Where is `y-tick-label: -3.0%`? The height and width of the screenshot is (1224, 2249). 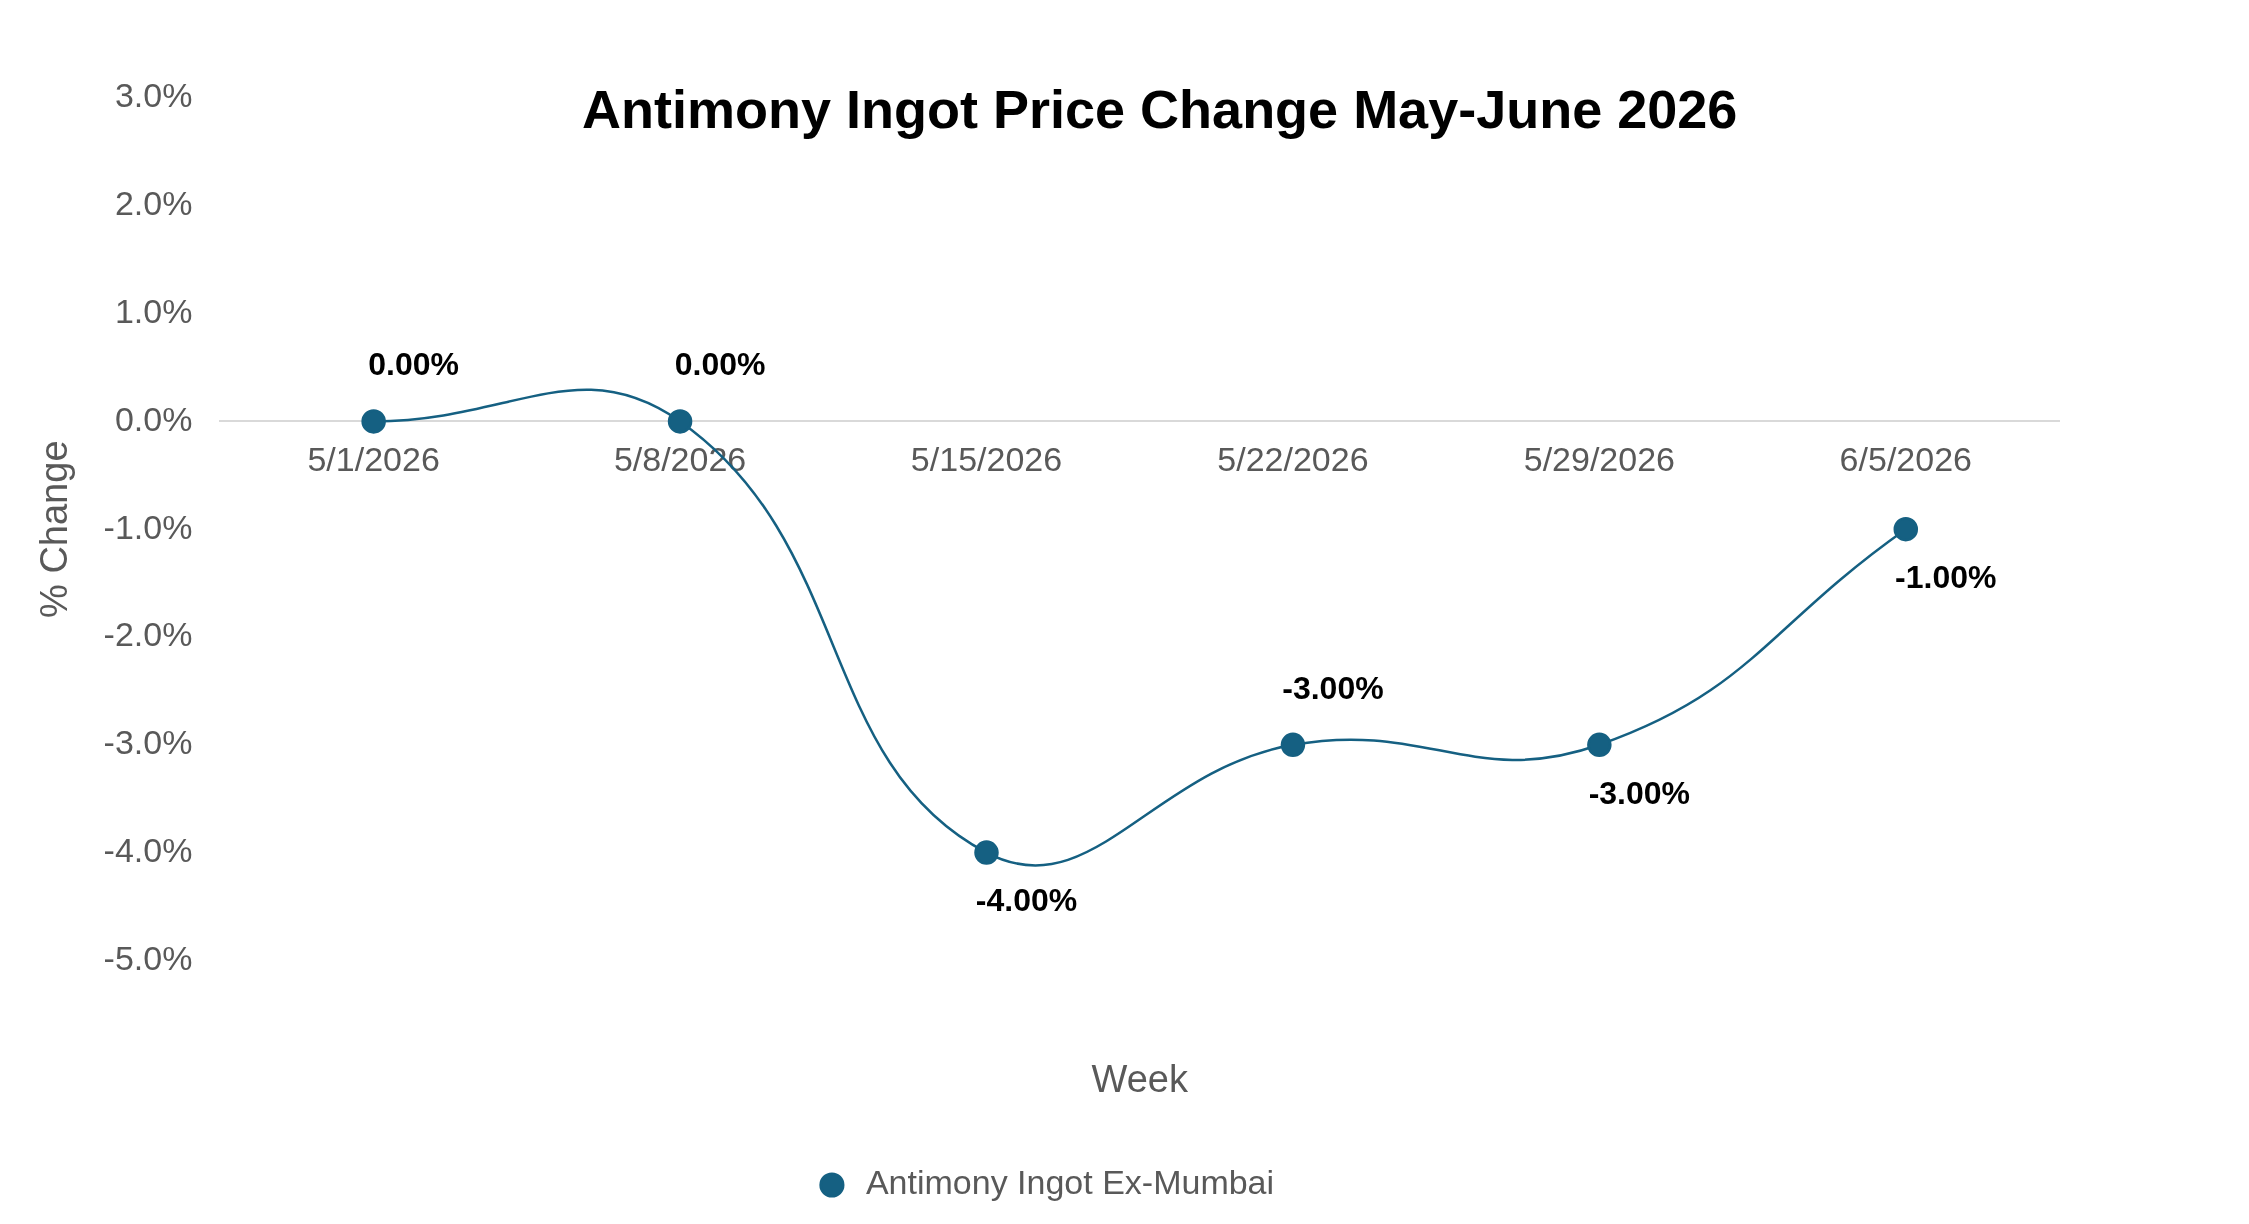
y-tick-label: -3.0% is located at coordinates (148, 742).